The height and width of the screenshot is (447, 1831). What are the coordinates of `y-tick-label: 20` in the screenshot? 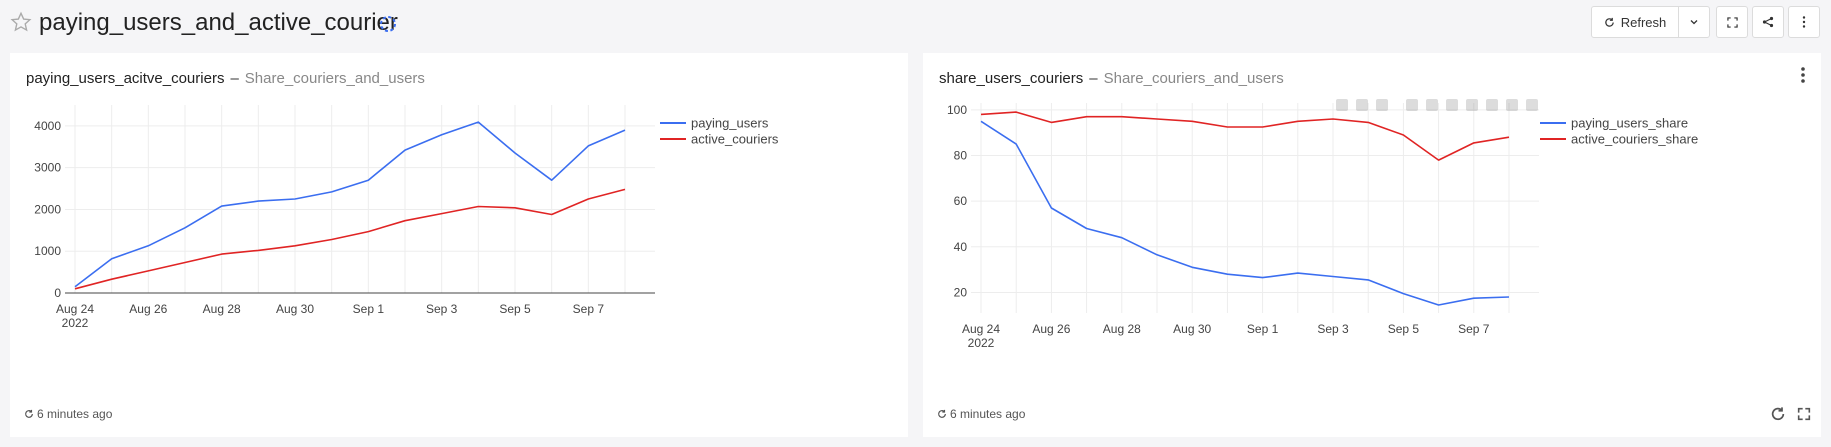 It's located at (961, 292).